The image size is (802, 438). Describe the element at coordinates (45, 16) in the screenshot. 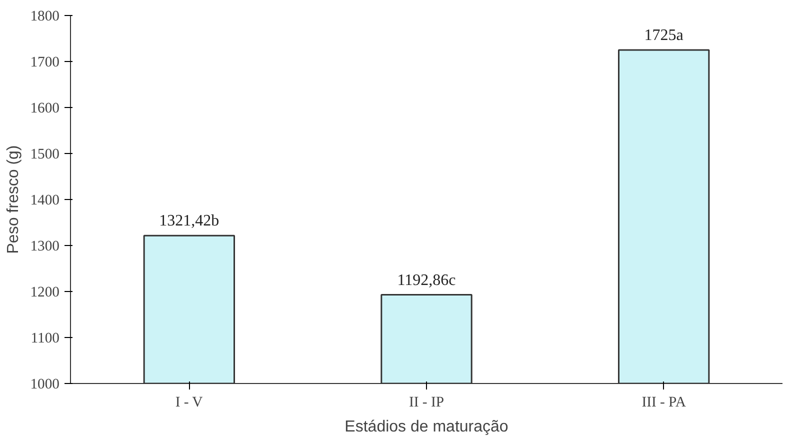

I see `y-tick-label: 1800` at that location.